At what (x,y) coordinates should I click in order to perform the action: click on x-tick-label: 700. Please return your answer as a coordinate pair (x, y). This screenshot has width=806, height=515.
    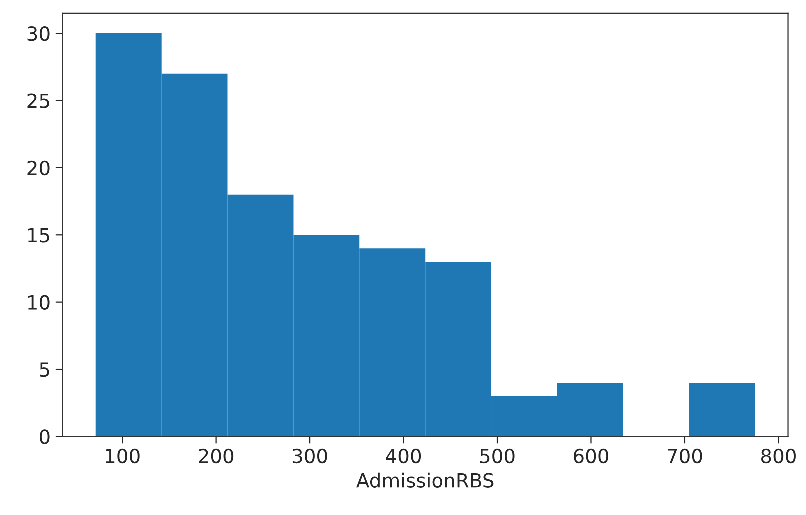
    Looking at the image, I should click on (685, 456).